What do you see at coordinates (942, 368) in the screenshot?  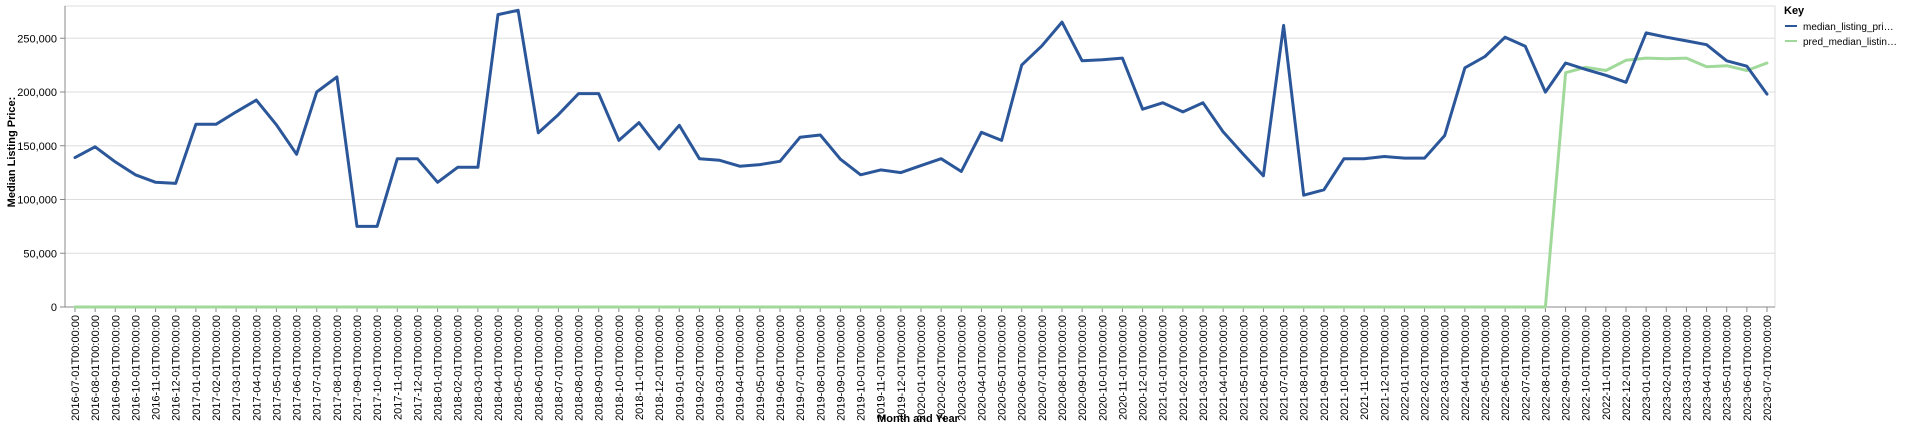 I see `x-tick-label: 2020-02-01T00:00:00` at bounding box center [942, 368].